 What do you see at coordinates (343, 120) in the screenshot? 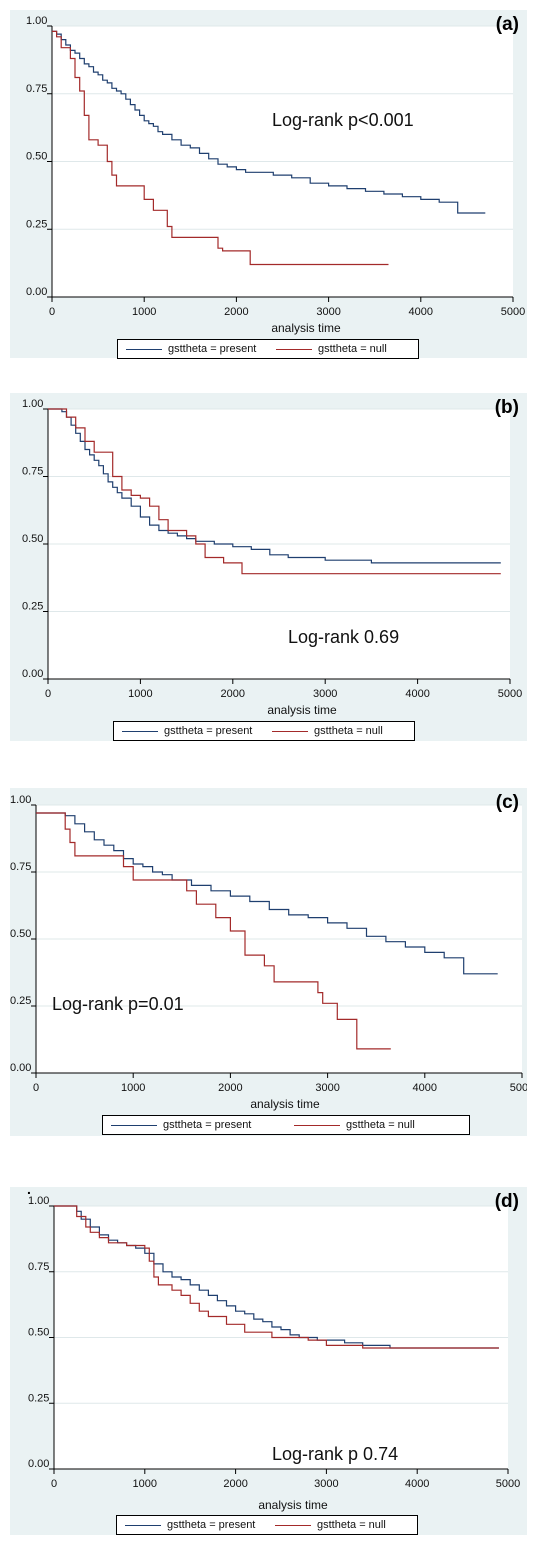
I see `logrank-annotation: Log-rank p<0.001` at bounding box center [343, 120].